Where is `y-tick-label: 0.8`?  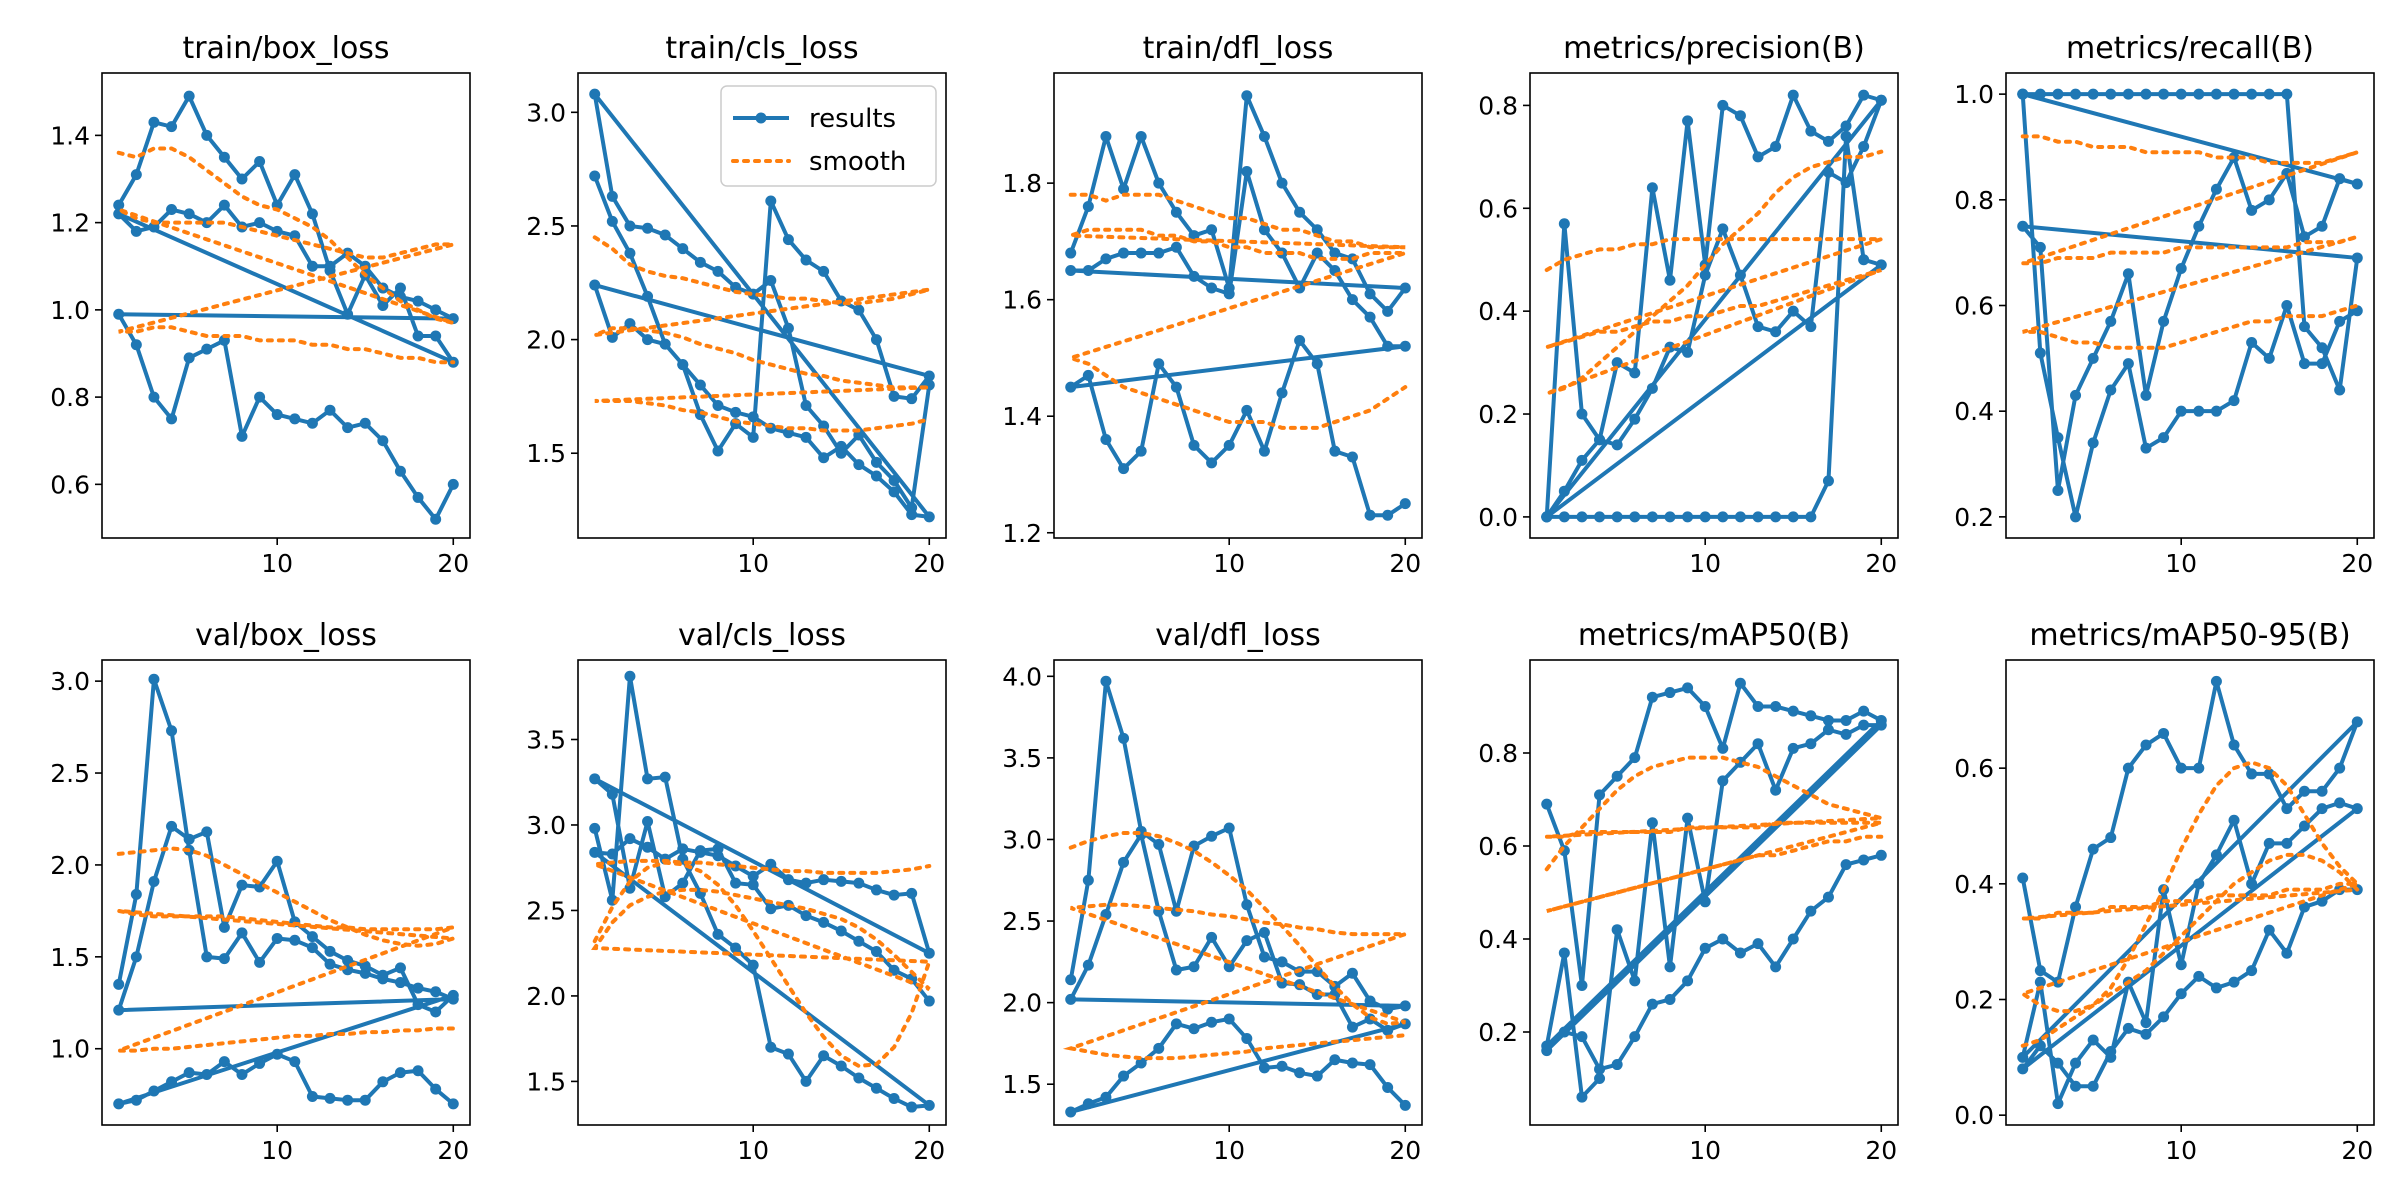 y-tick-label: 0.8 is located at coordinates (70, 397).